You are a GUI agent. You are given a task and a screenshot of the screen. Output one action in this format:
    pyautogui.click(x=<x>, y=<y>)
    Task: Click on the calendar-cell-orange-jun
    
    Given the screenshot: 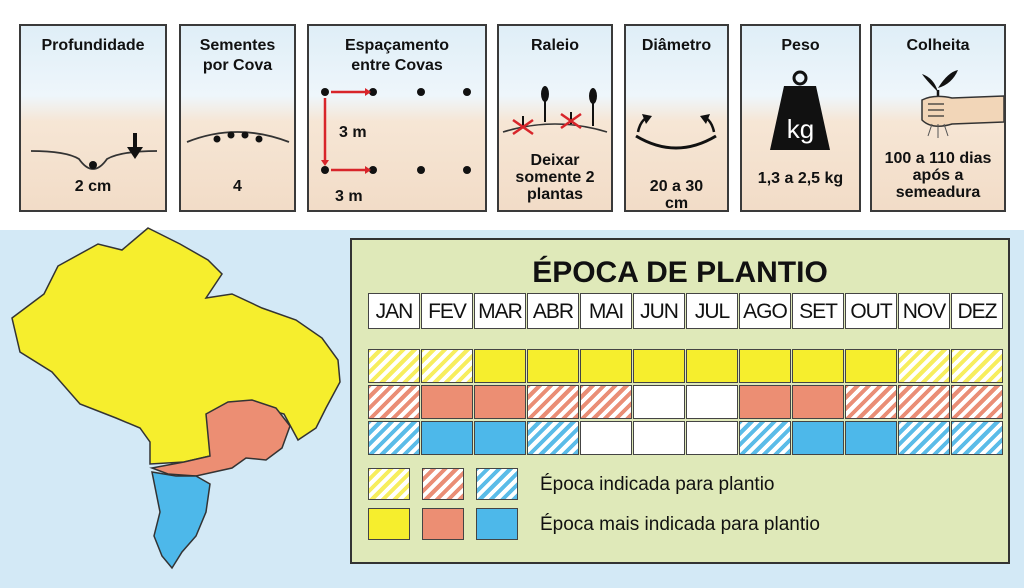 What is the action you would take?
    pyautogui.click(x=659, y=402)
    